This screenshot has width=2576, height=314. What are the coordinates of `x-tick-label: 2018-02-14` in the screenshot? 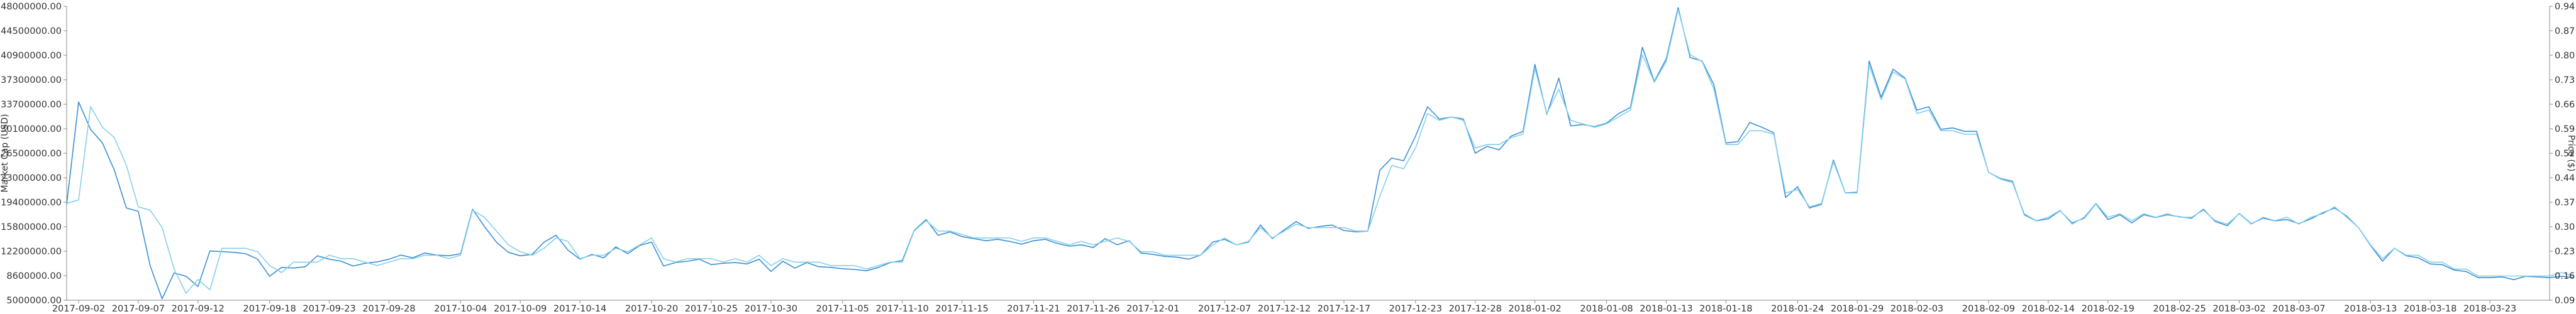 It's located at (2048, 309).